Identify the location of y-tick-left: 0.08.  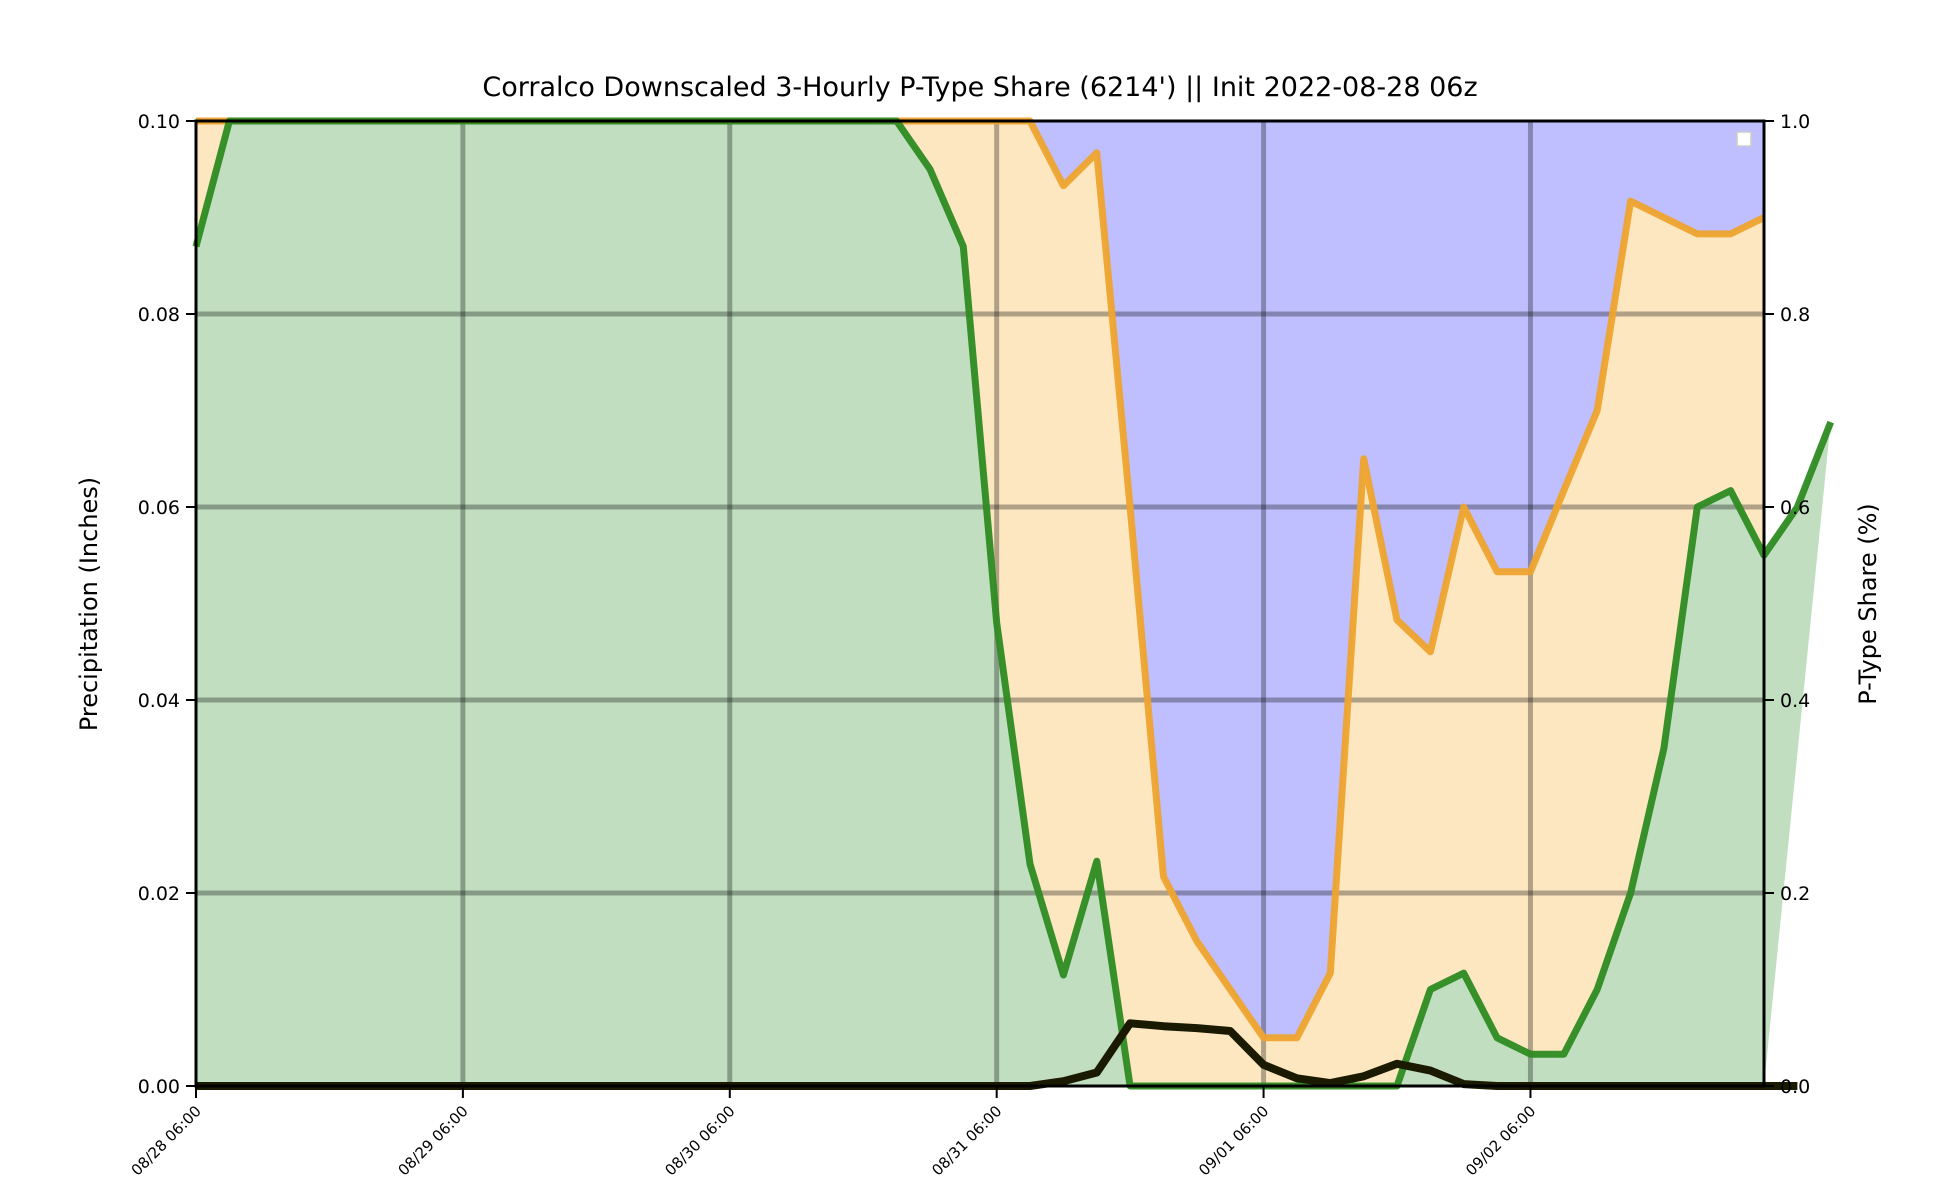
(159, 315).